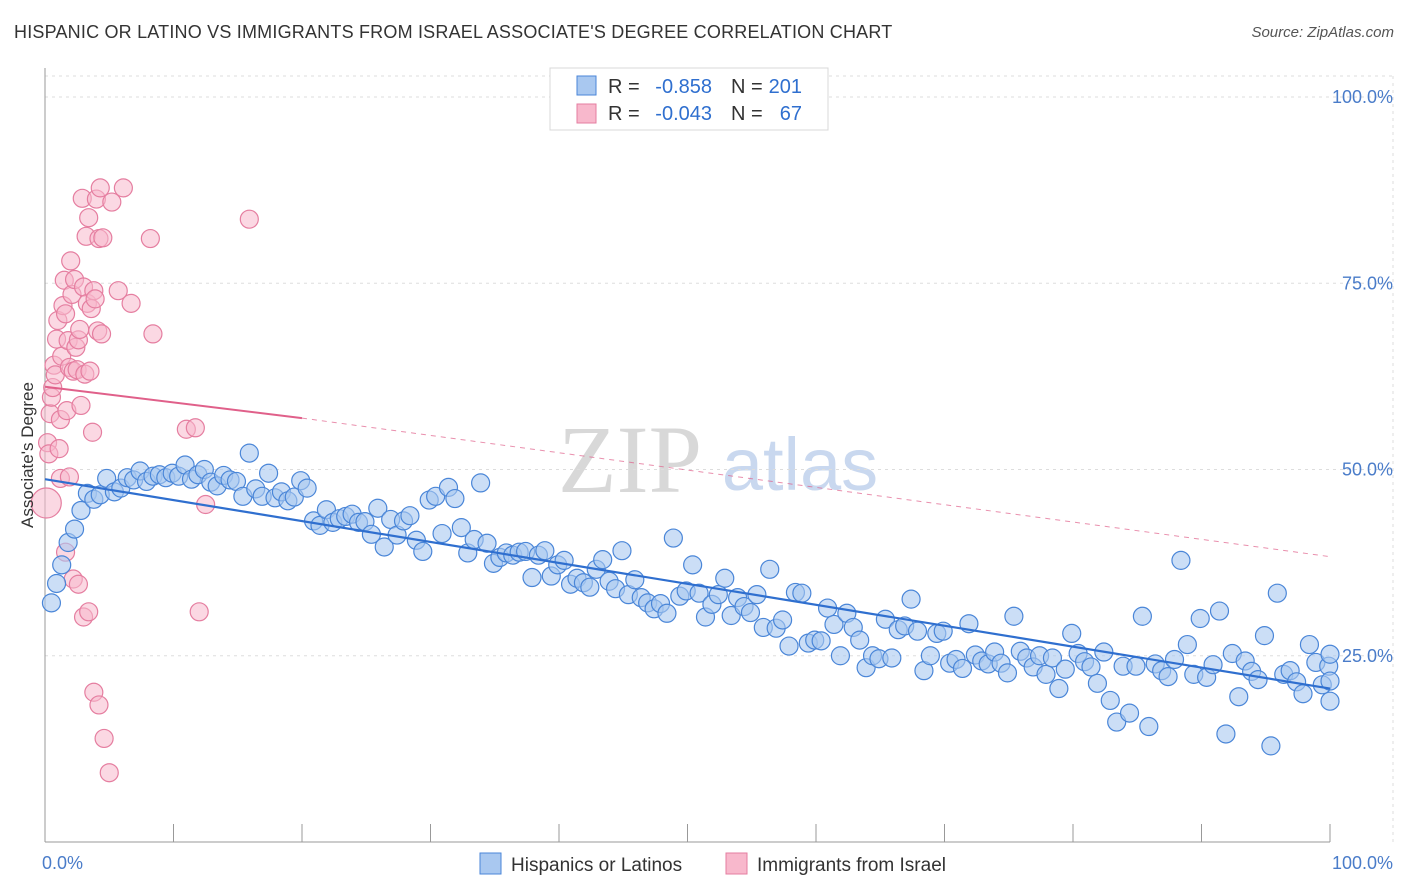  Describe the element at coordinates (747, 114) in the screenshot. I see `legend-n-label-1: N =` at that location.